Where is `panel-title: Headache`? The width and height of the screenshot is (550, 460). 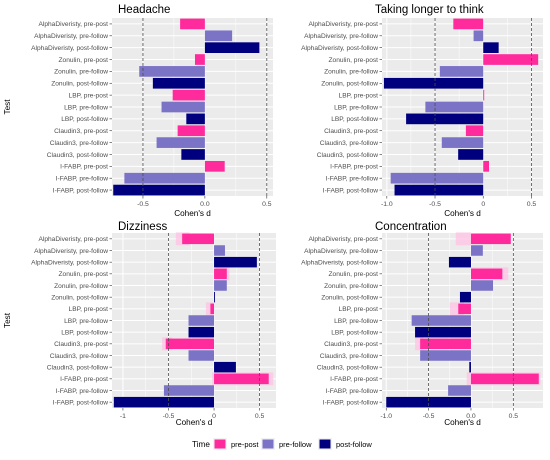 panel-title: Headache is located at coordinates (144, 10).